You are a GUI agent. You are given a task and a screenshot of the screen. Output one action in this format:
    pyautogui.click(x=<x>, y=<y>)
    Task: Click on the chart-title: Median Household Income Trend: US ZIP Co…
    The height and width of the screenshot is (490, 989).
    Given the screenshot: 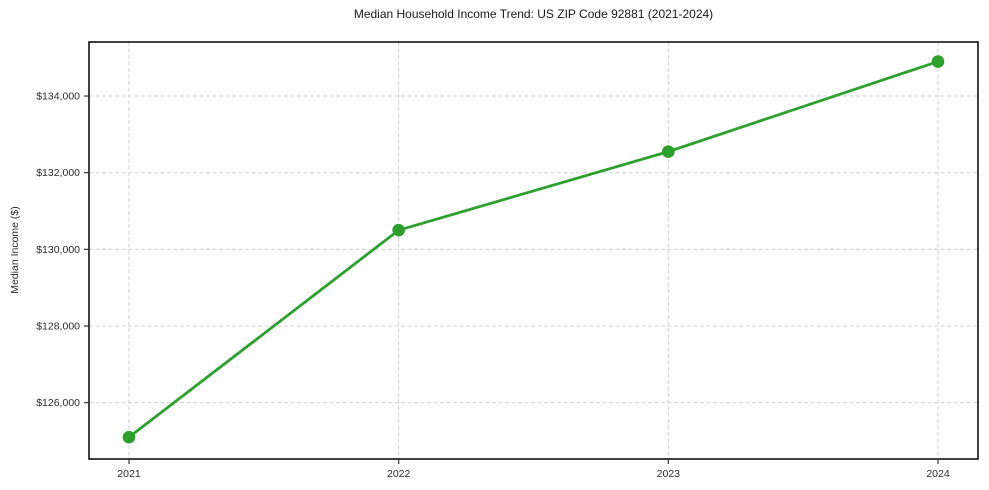 What is the action you would take?
    pyautogui.click(x=533, y=14)
    